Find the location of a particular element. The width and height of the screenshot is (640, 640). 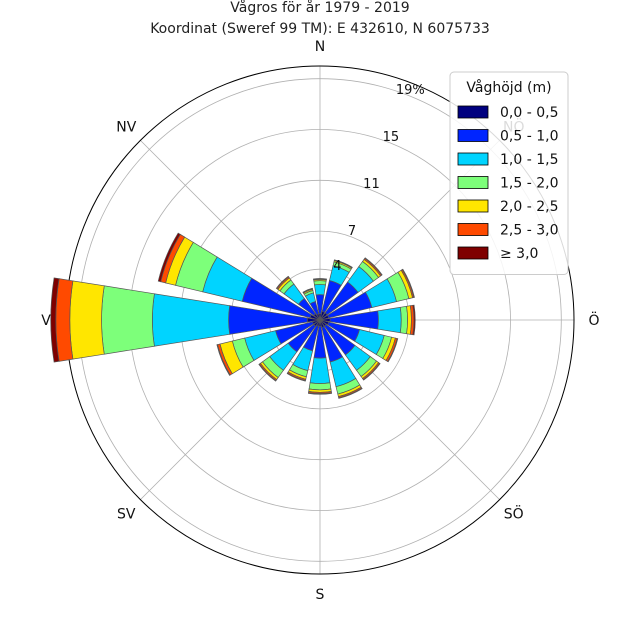

direction-label: SÖ is located at coordinates (514, 514).